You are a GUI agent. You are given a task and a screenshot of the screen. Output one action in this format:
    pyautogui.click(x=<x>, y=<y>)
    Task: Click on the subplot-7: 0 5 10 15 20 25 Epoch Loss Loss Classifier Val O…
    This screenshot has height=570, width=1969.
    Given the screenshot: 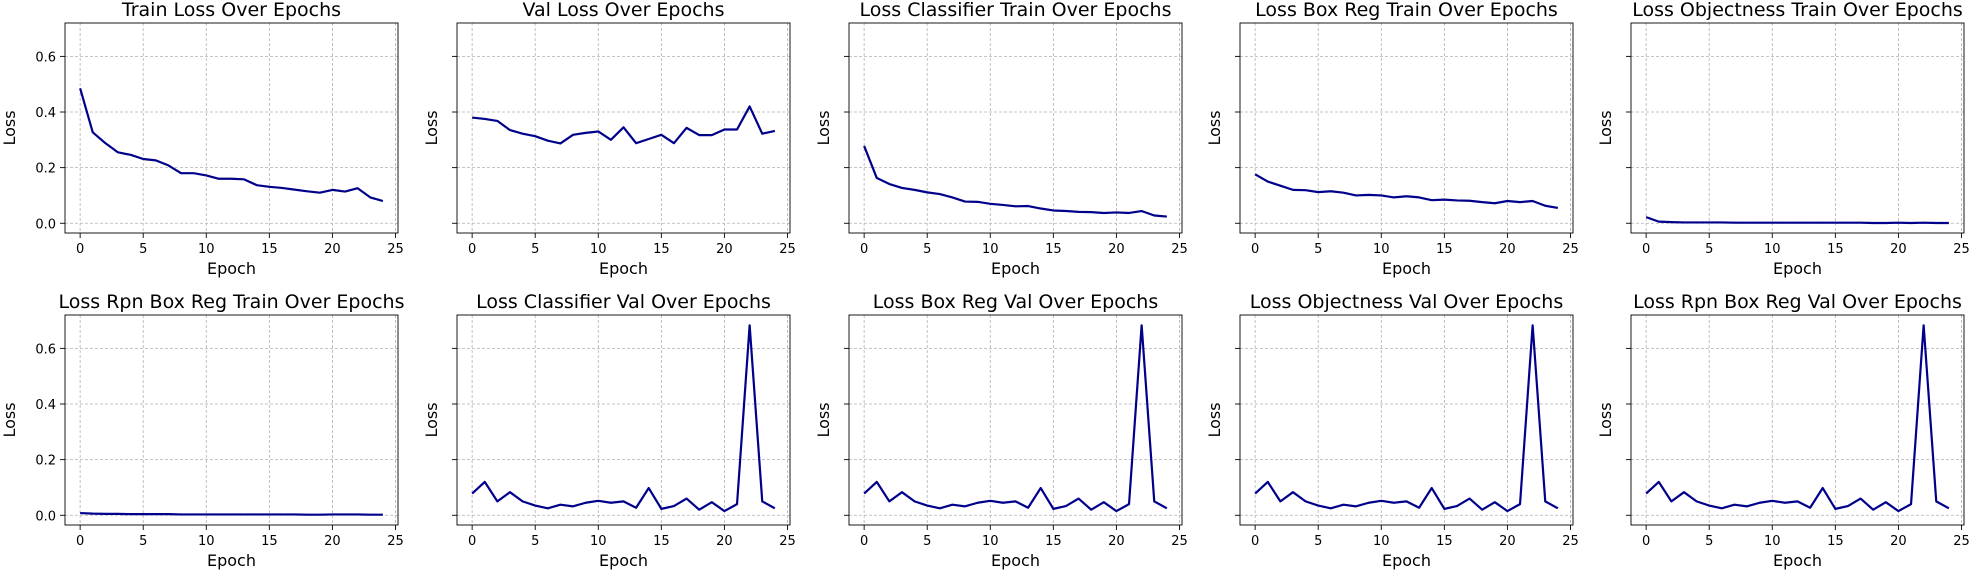 What is the action you would take?
    pyautogui.click(x=609, y=430)
    